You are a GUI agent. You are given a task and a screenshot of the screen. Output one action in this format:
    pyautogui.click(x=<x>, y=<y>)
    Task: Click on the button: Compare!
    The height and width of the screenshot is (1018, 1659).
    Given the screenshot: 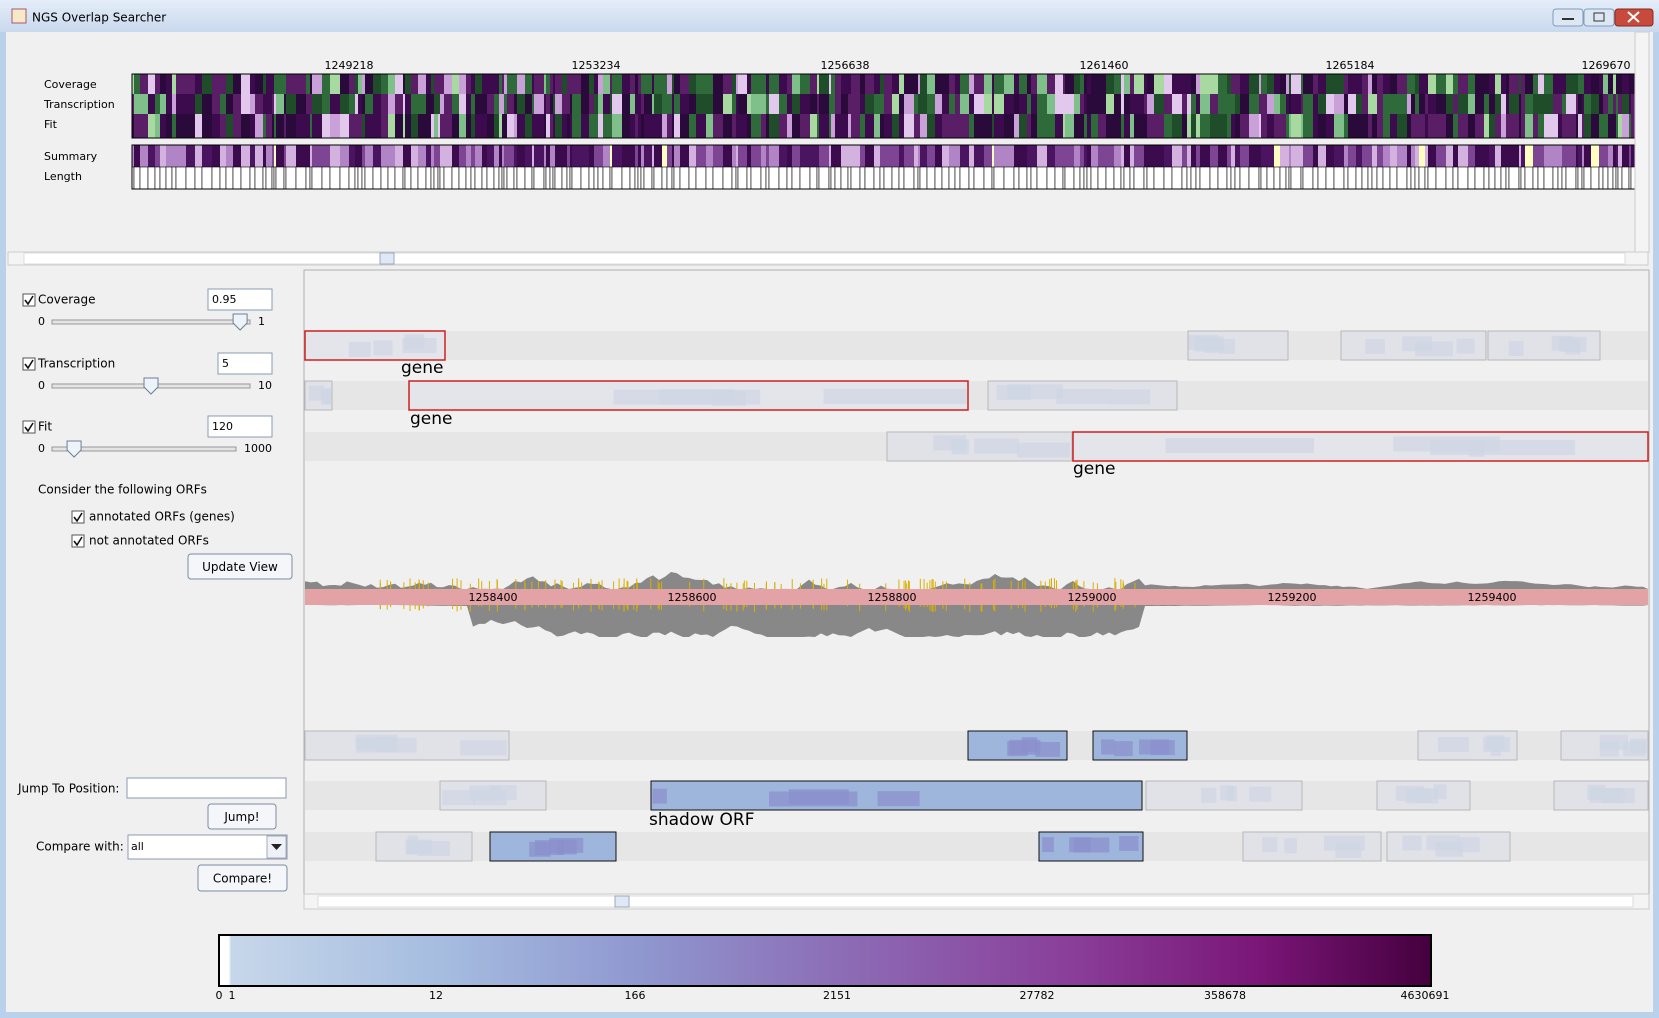 What is the action you would take?
    pyautogui.click(x=242, y=878)
    